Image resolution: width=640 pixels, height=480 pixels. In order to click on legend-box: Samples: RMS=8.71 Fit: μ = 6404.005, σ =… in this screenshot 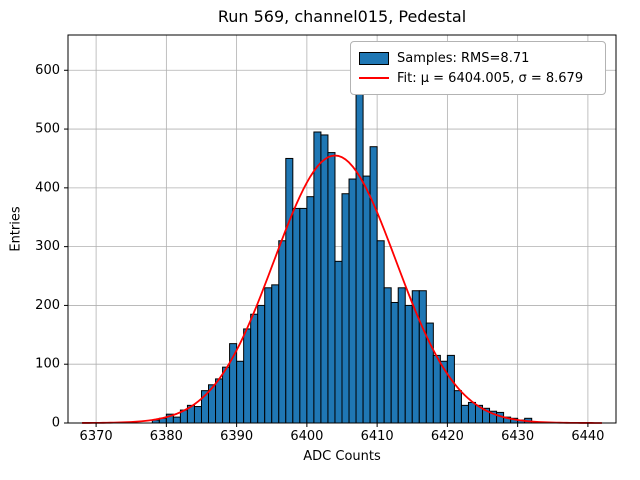, I will do `click(478, 68)`.